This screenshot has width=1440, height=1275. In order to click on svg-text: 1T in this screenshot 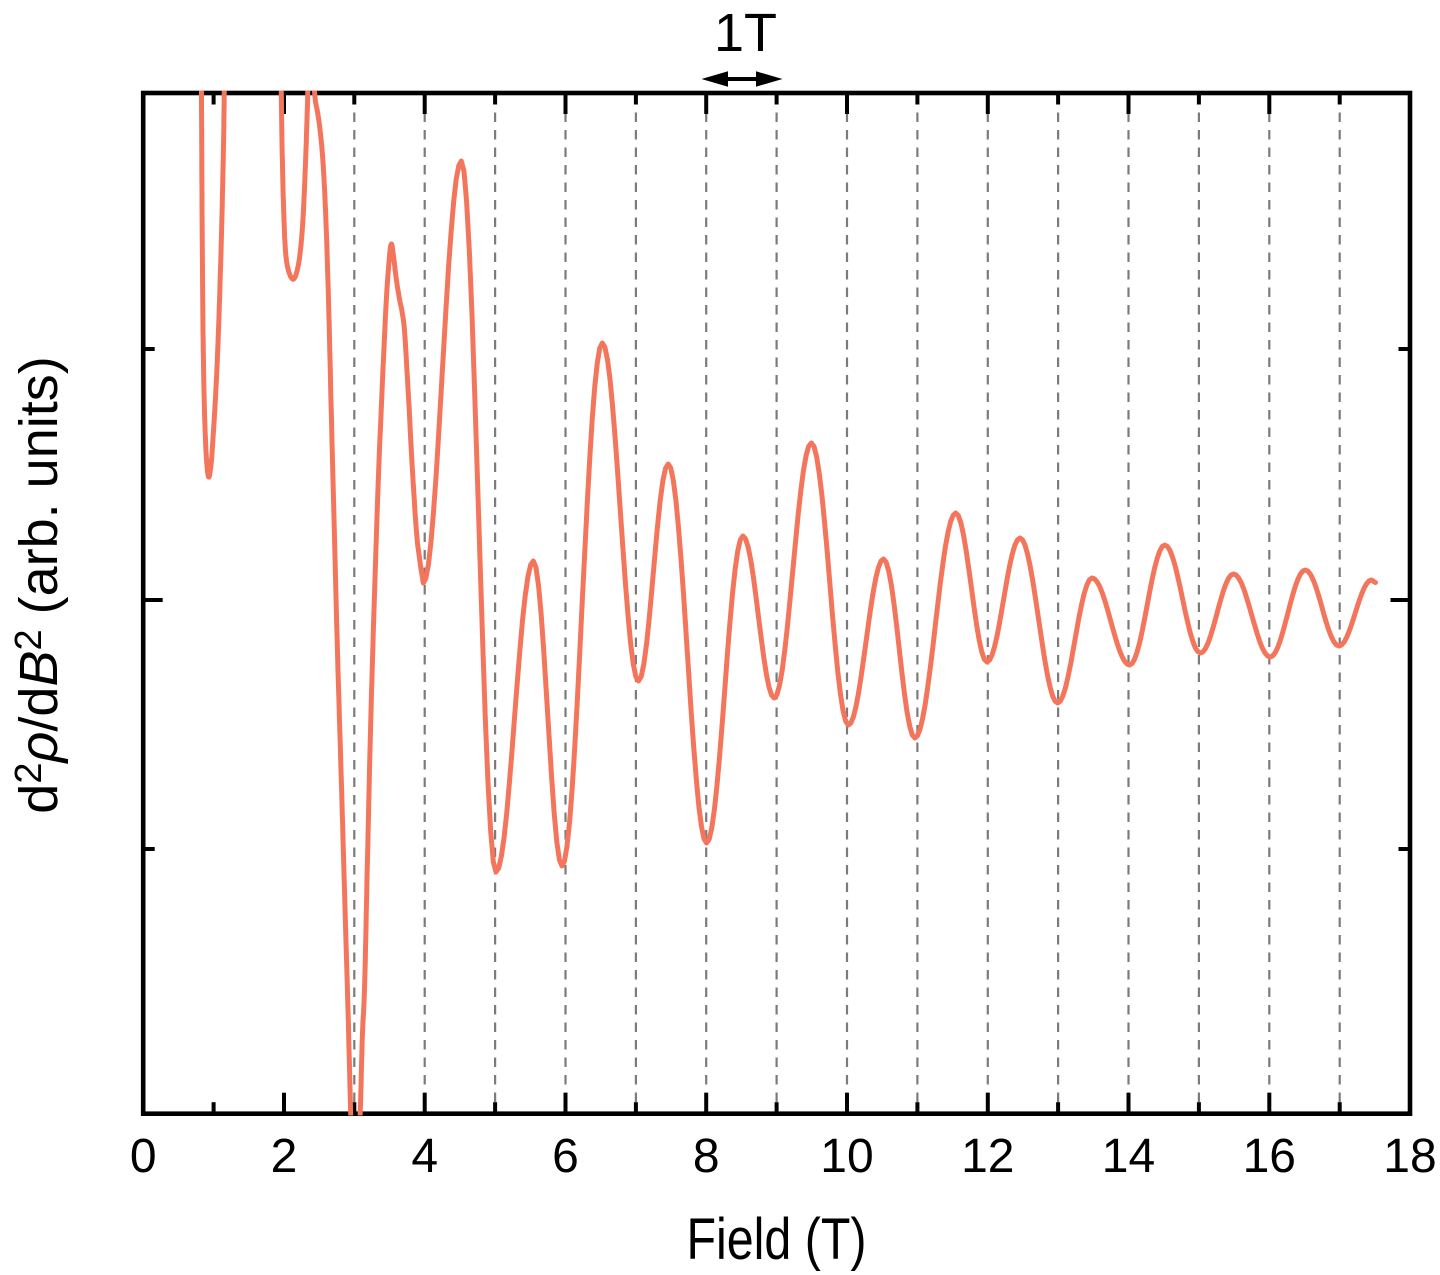, I will do `click(745, 33)`.